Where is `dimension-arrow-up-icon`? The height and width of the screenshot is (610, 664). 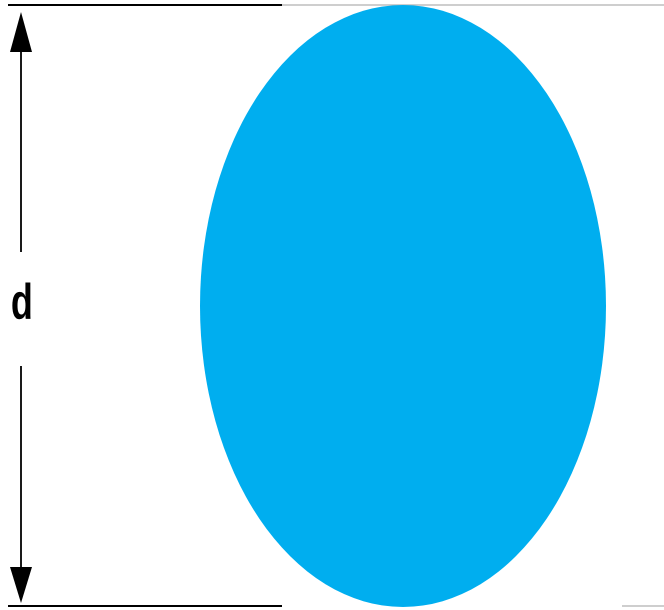 dimension-arrow-up-icon is located at coordinates (21, 32).